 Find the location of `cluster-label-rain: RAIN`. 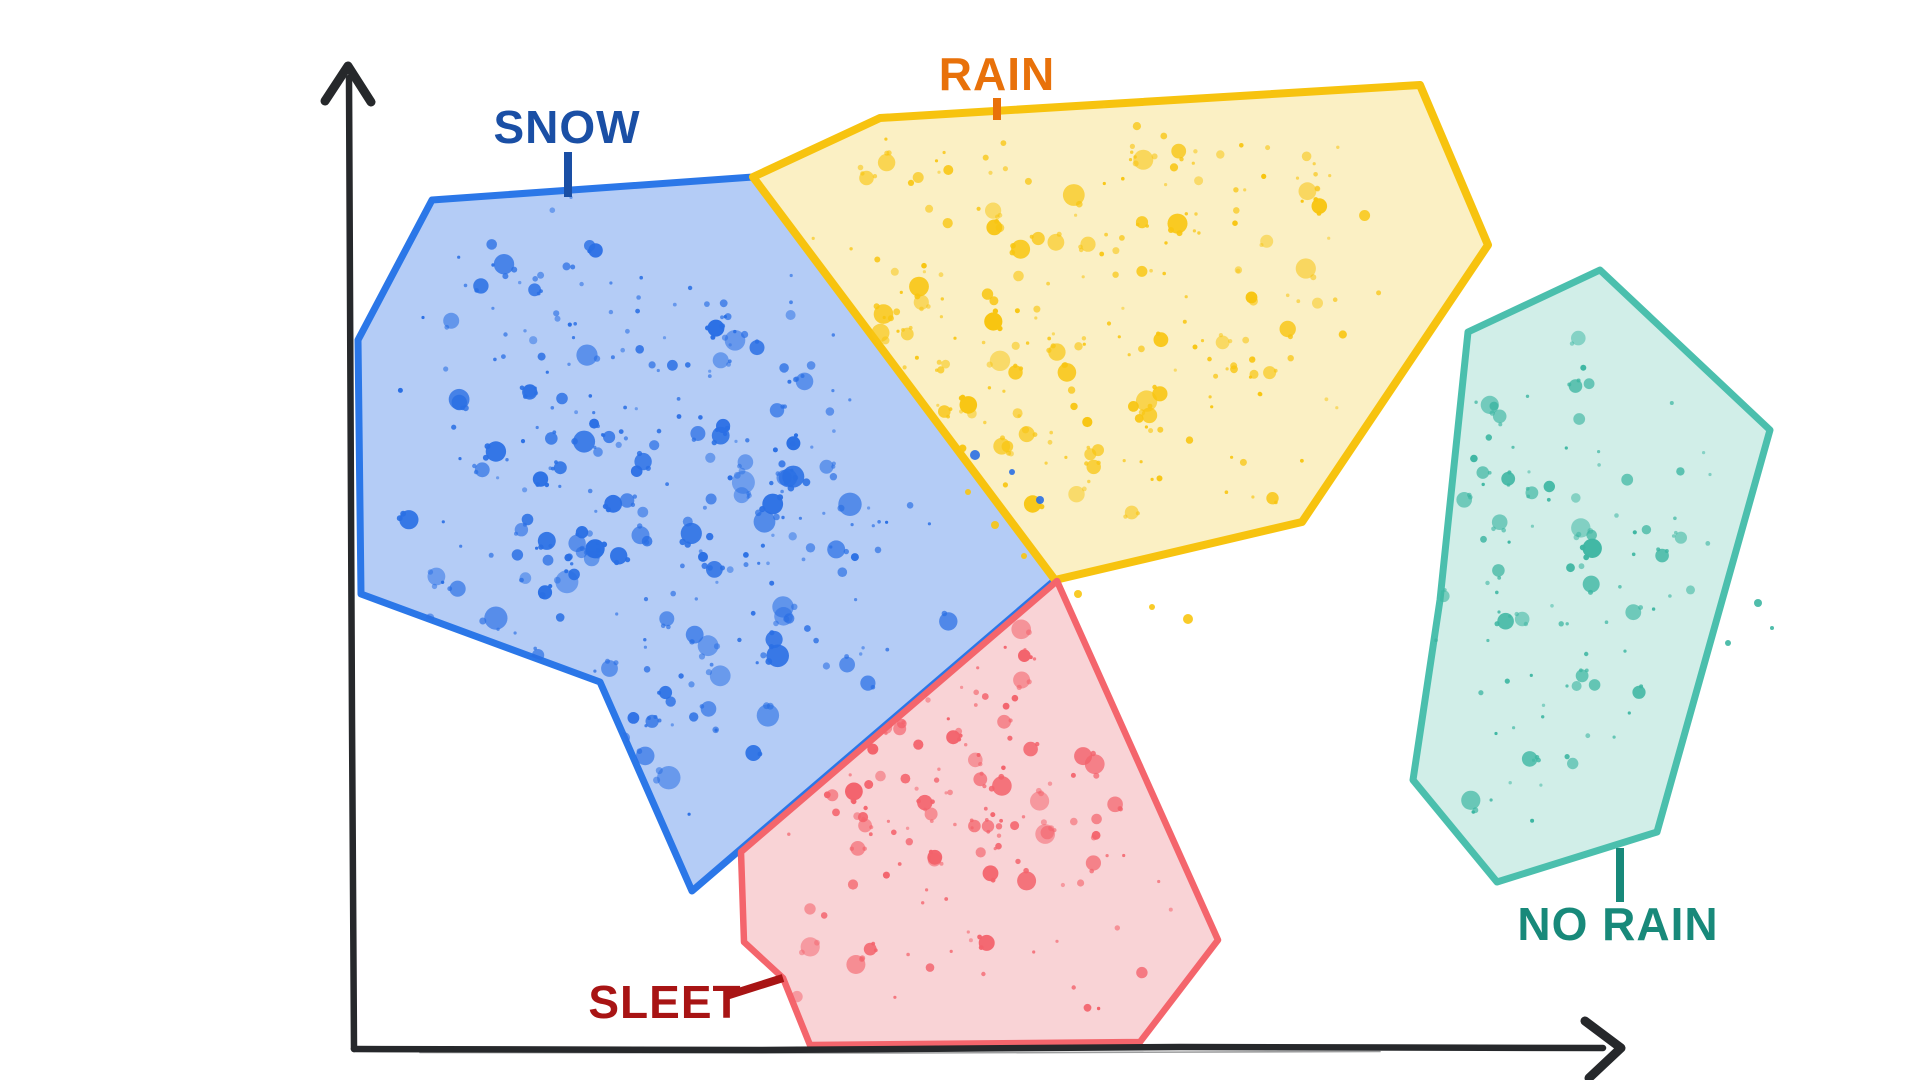

cluster-label-rain: RAIN is located at coordinates (997, 74).